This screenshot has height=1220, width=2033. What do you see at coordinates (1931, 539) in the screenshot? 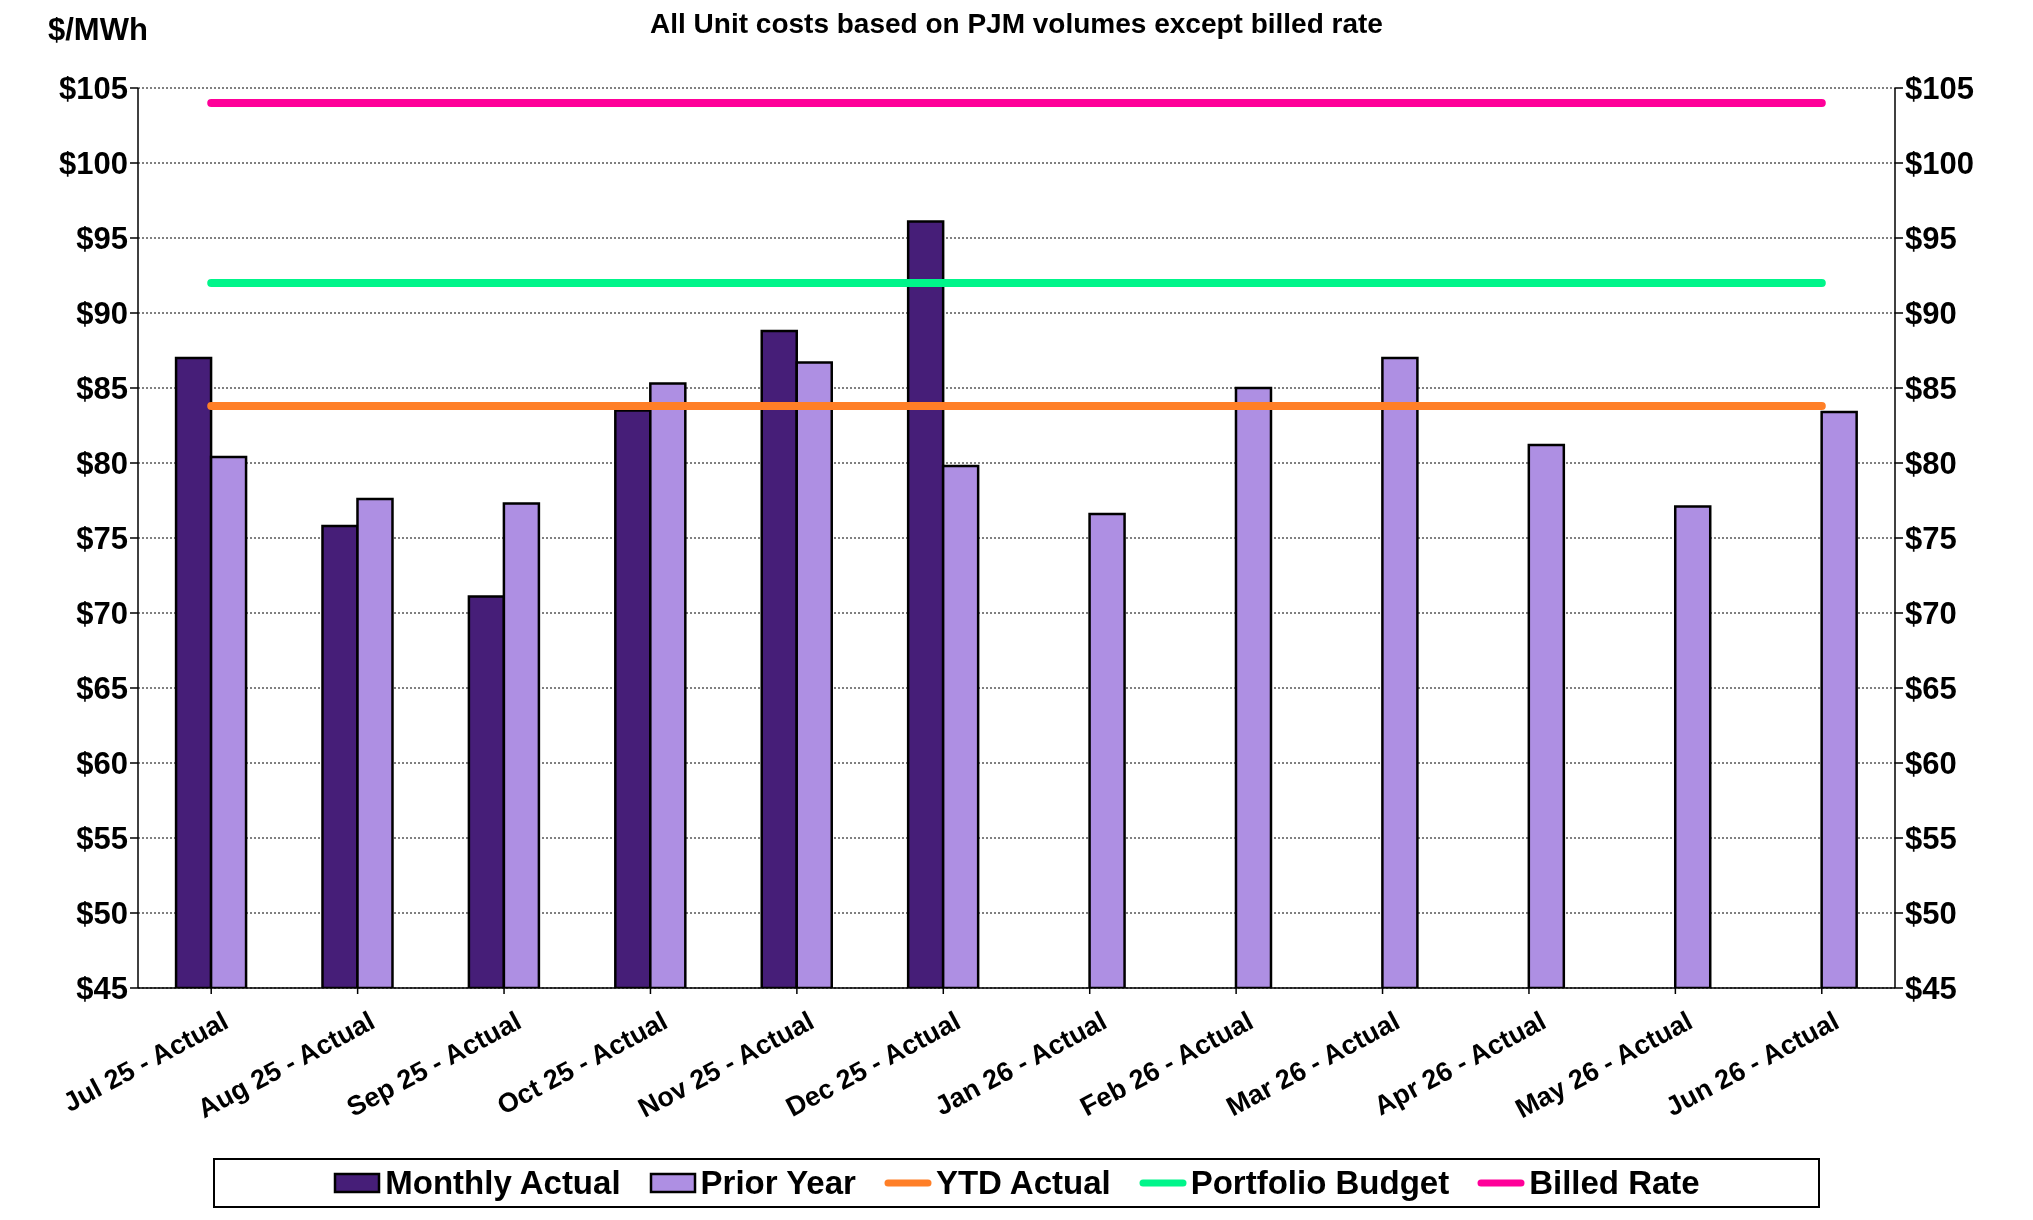
I see `y2-tick-label: $75` at bounding box center [1931, 539].